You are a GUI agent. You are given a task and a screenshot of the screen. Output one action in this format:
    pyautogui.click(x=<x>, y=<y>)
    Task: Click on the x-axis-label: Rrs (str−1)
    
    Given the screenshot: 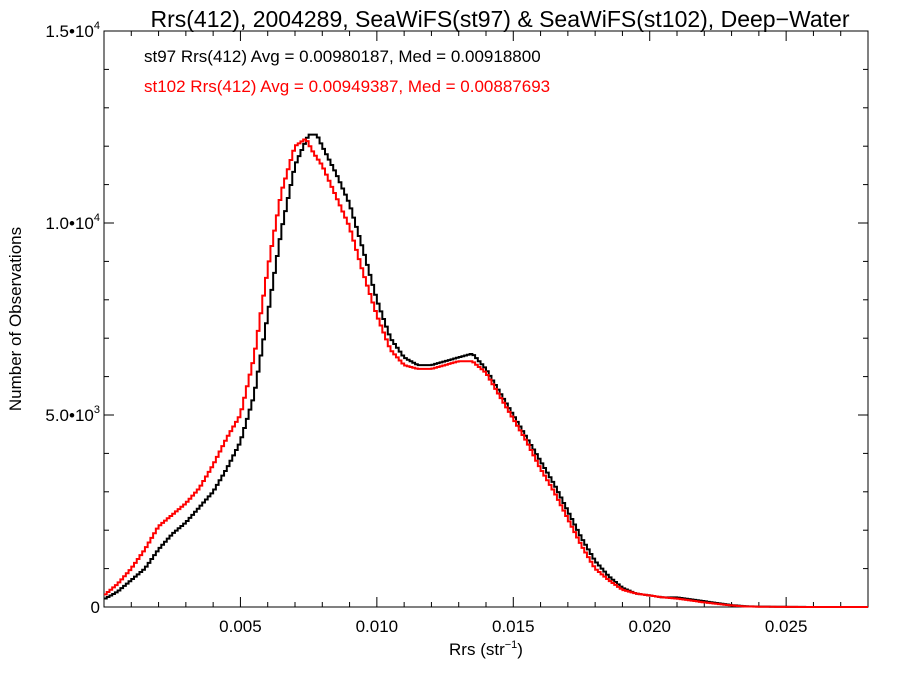 What is the action you would take?
    pyautogui.click(x=486, y=649)
    